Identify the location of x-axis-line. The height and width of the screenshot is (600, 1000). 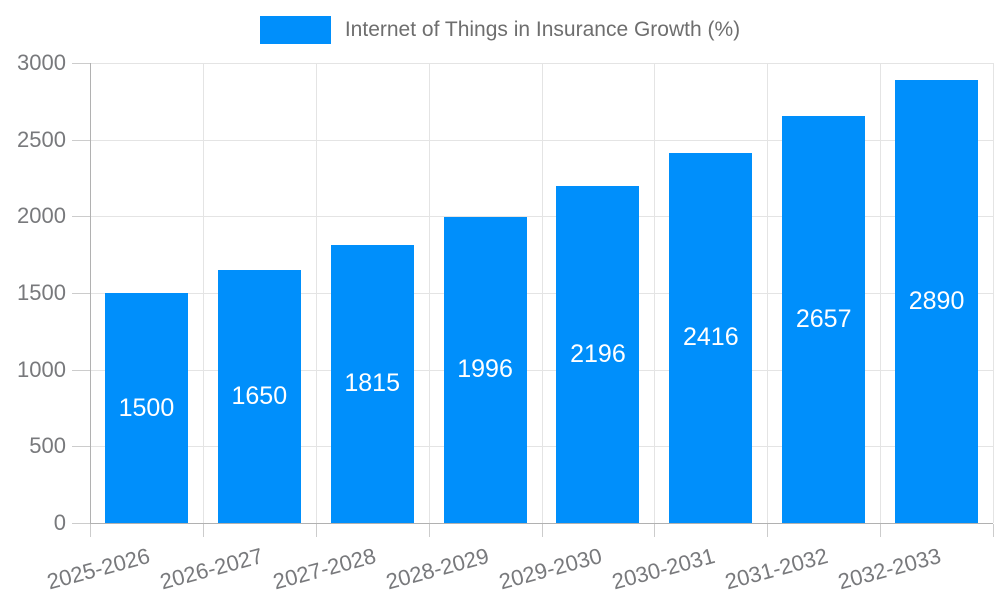
(541, 523).